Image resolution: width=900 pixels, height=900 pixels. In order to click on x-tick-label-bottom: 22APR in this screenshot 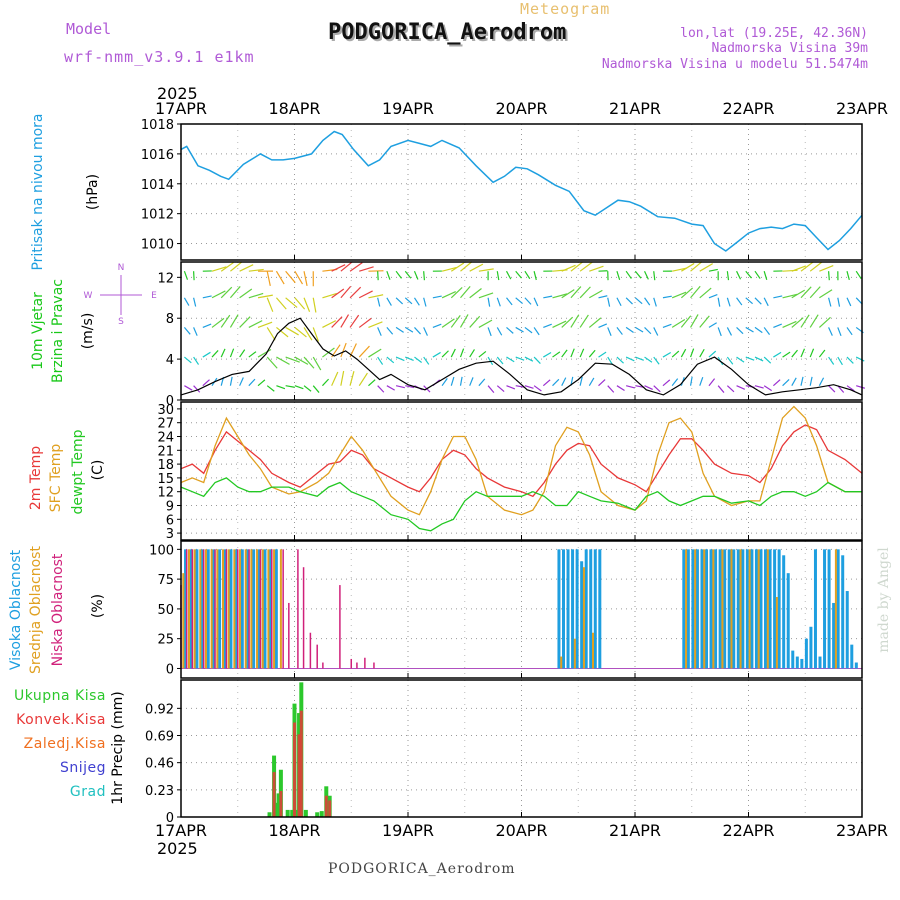, I will do `click(748, 830)`.